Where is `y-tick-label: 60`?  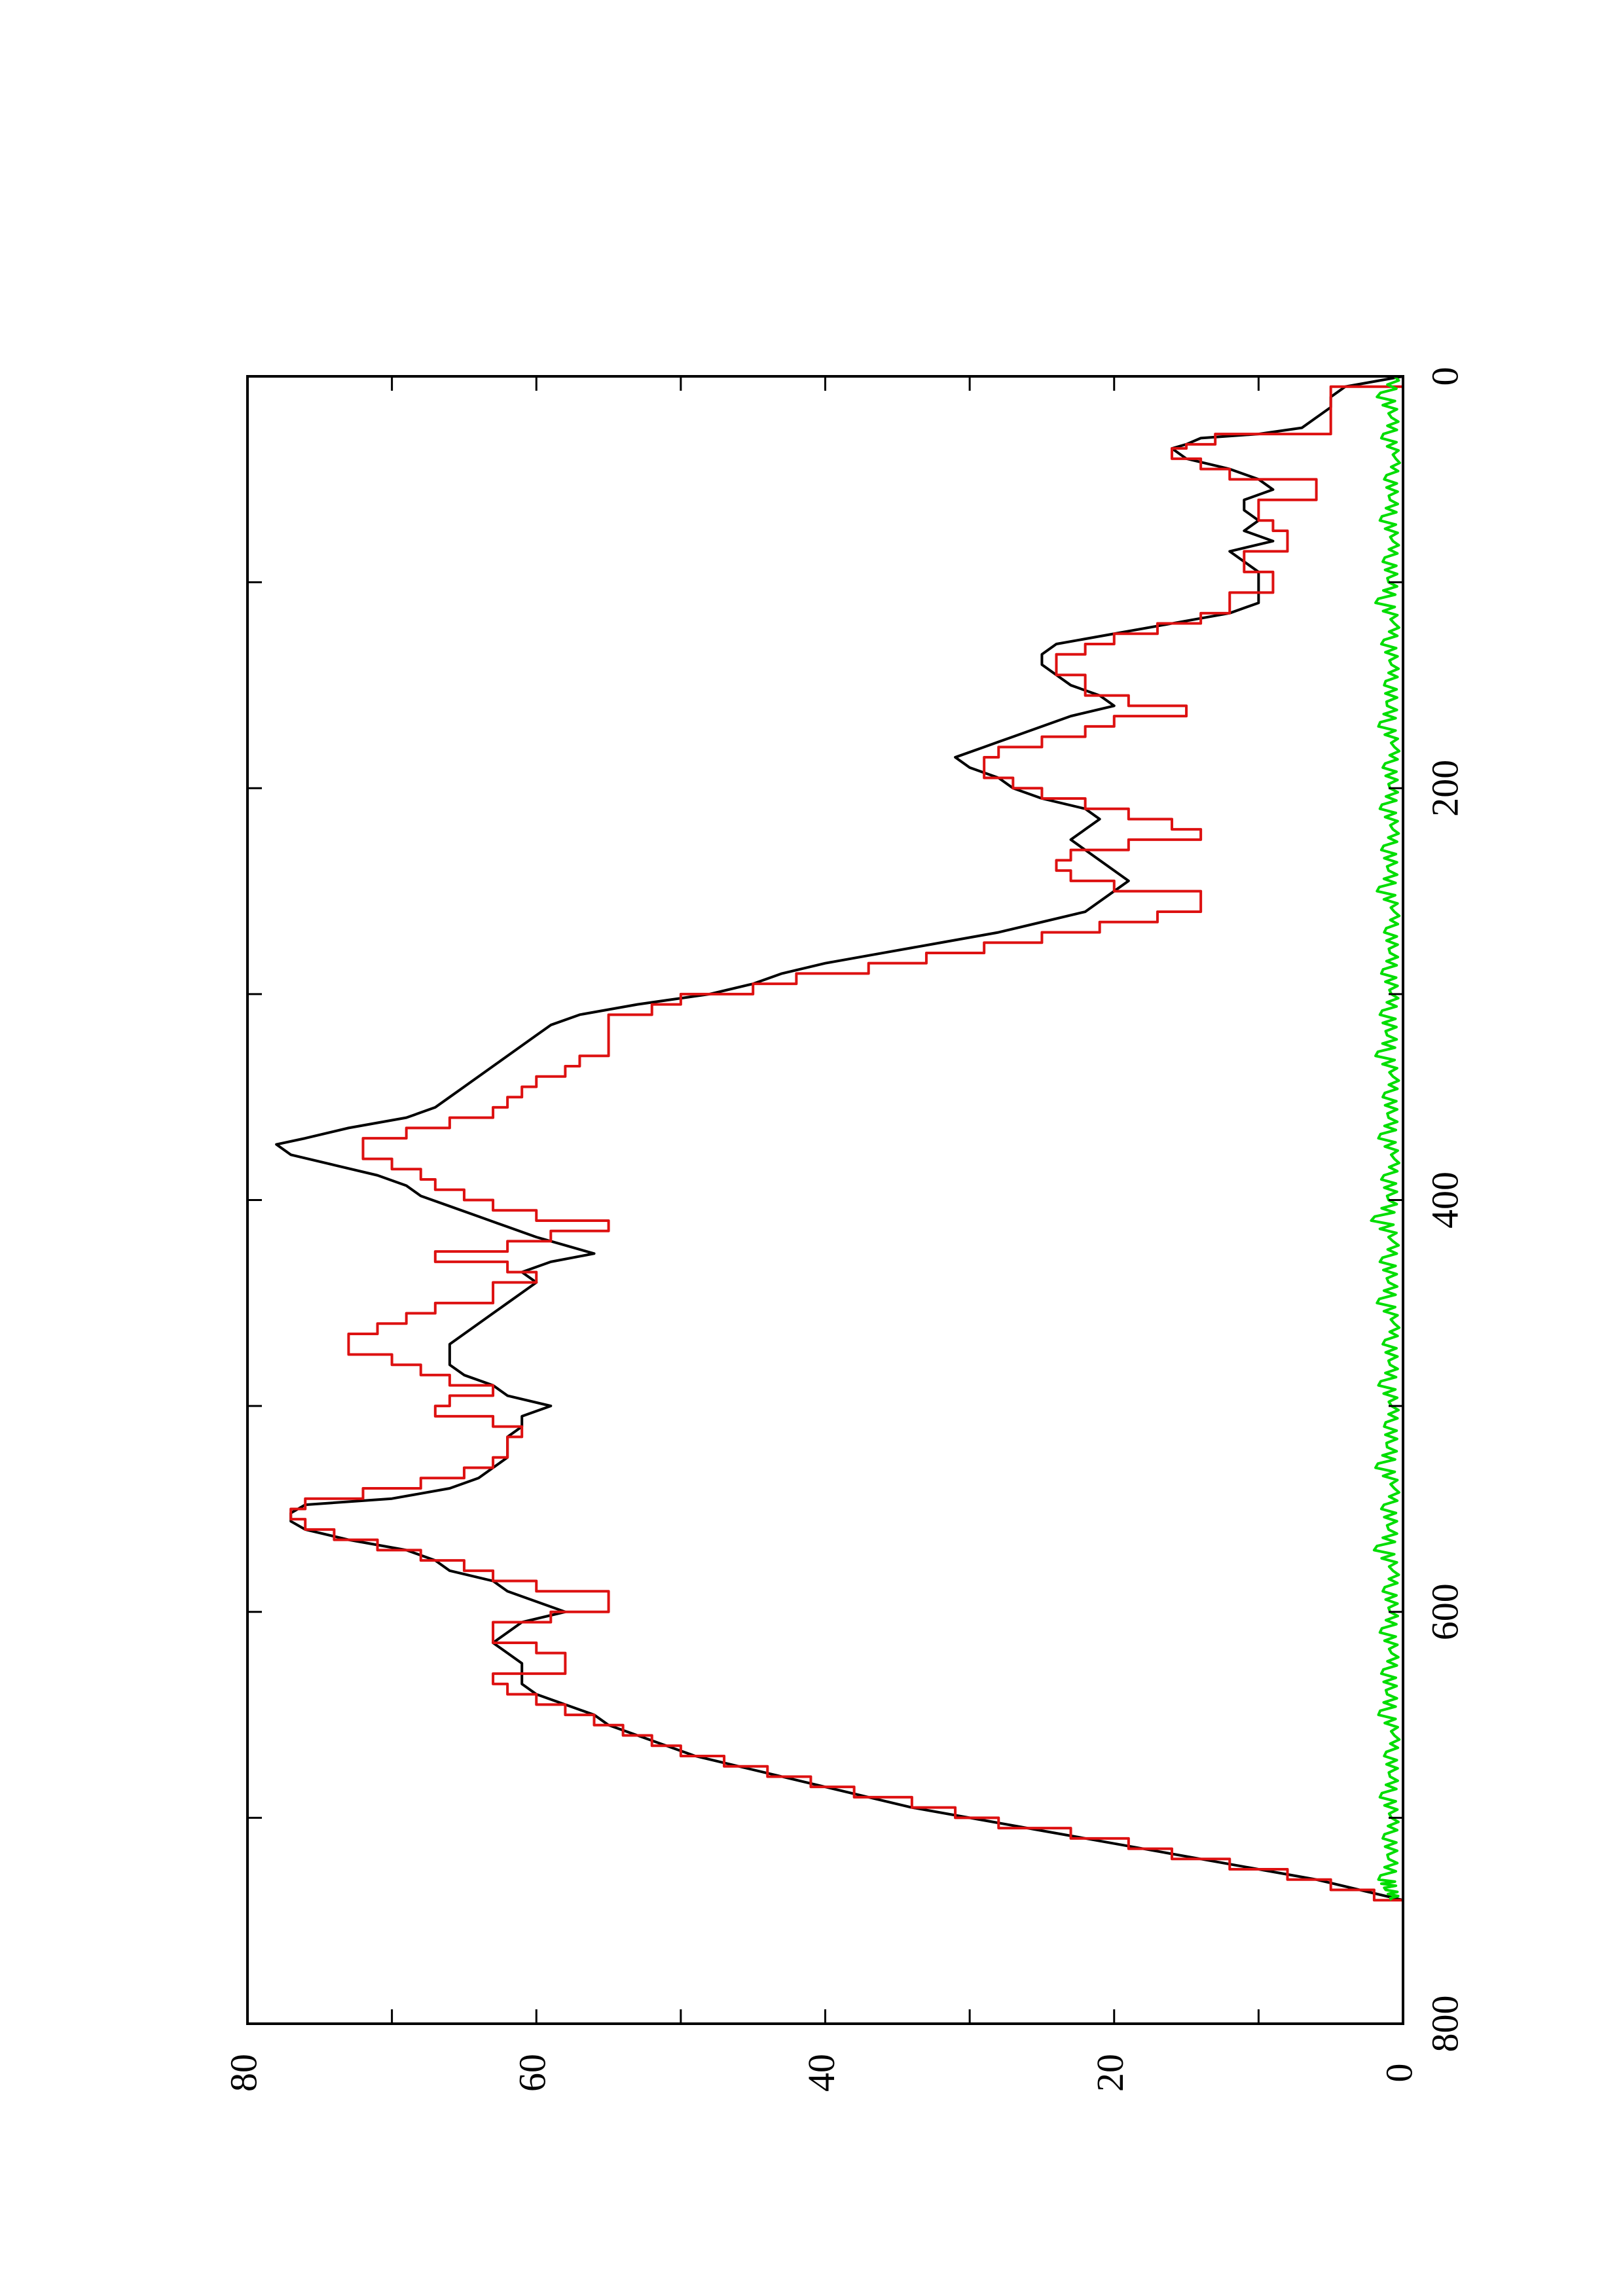 y-tick-label: 60 is located at coordinates (532, 2073).